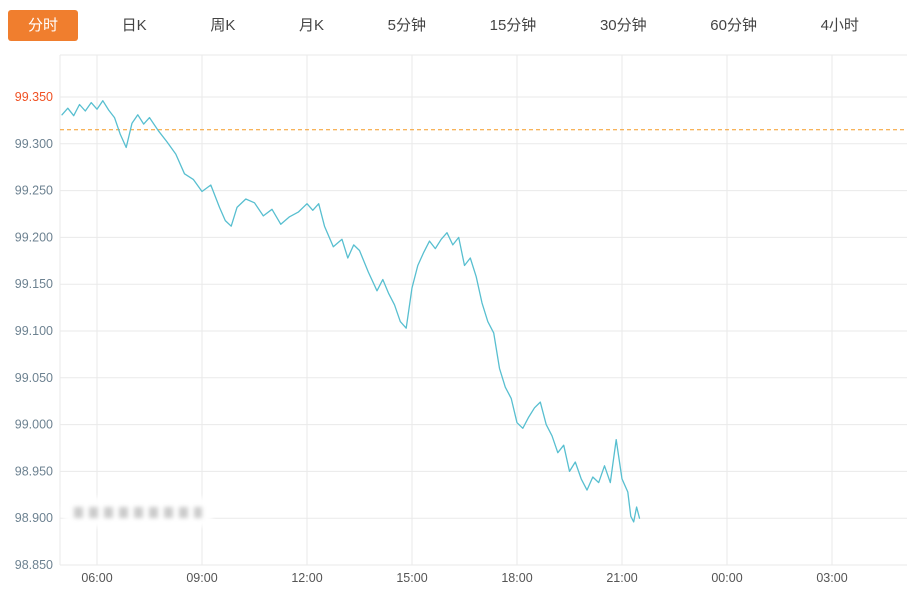 This screenshot has width=907, height=593. Describe the element at coordinates (34, 331) in the screenshot. I see `y-tick-label: 99.100` at that location.